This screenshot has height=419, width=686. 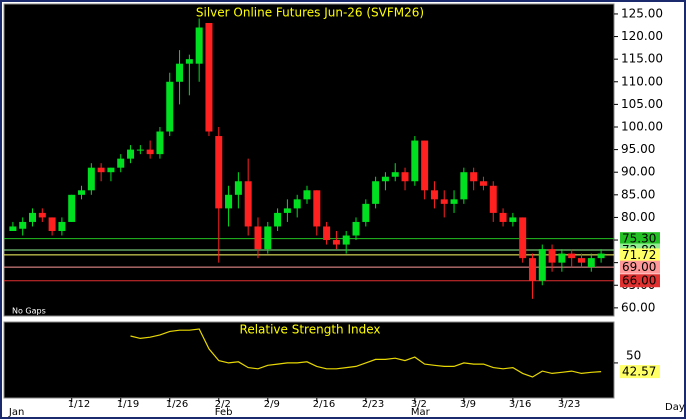 I want to click on month-label: Jan, so click(x=16, y=412).